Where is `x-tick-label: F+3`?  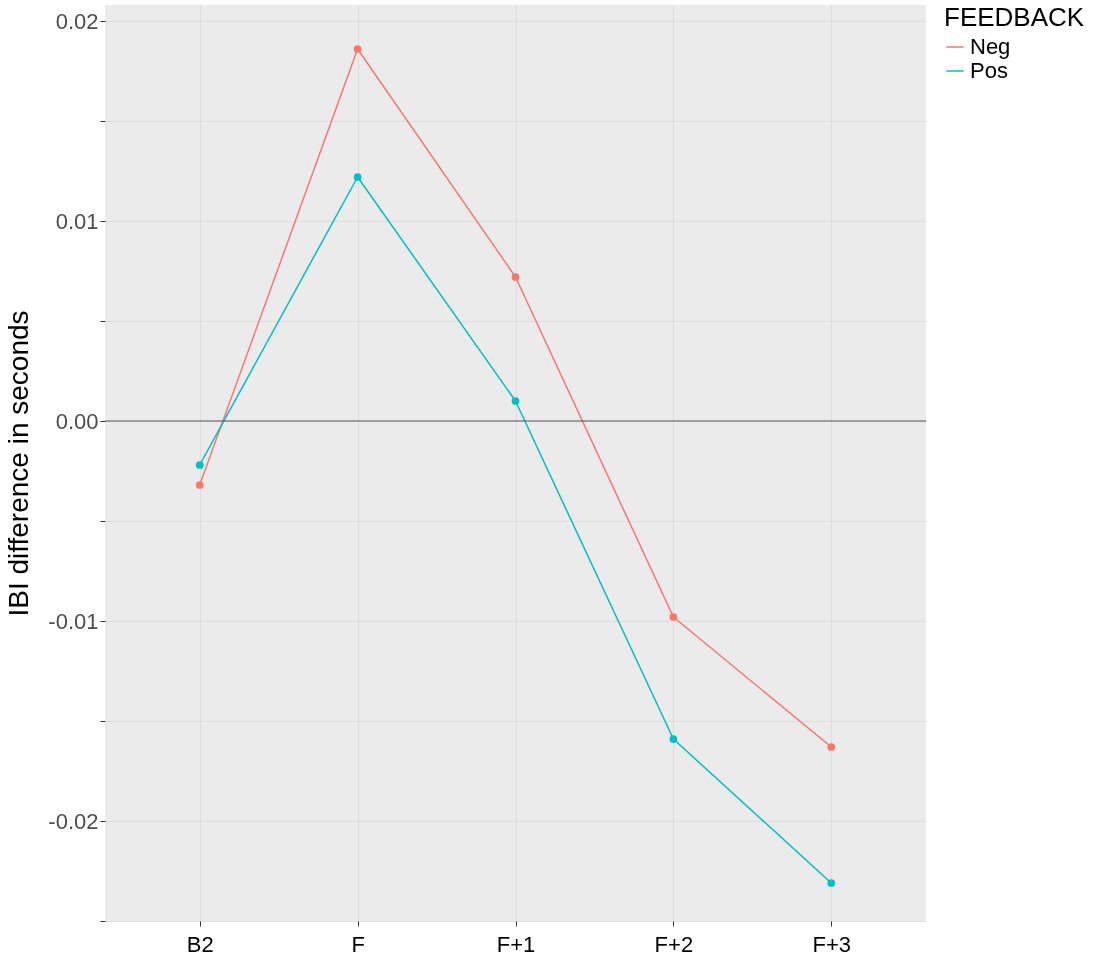 x-tick-label: F+3 is located at coordinates (832, 944).